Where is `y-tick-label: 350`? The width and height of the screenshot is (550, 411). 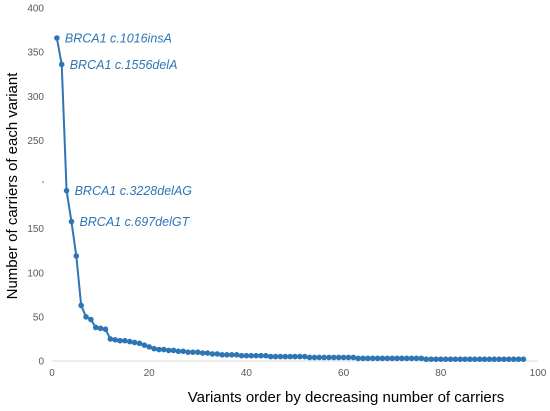
y-tick-label: 350 is located at coordinates (35, 53).